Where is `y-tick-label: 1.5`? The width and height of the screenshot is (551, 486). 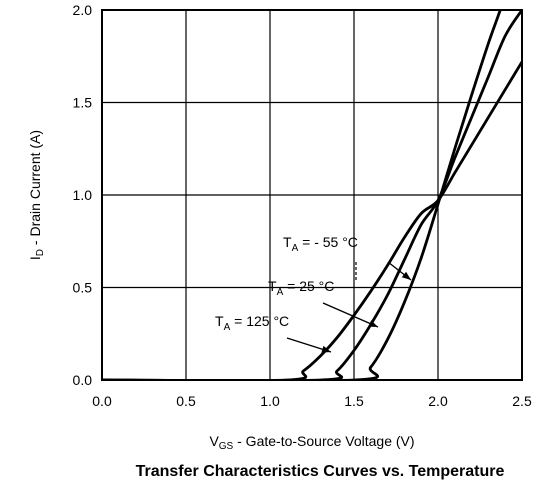 y-tick-label: 1.5 is located at coordinates (83, 103).